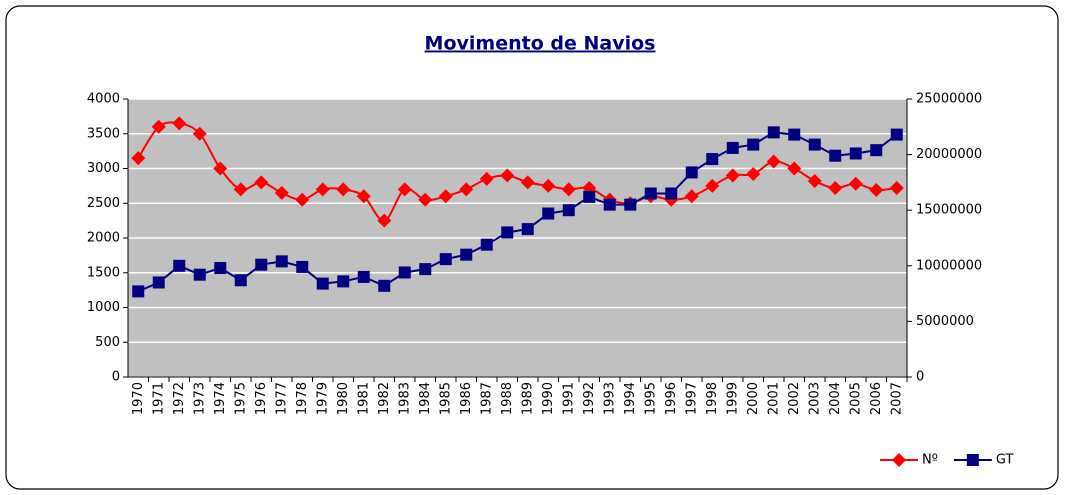  What do you see at coordinates (568, 398) in the screenshot?
I see `x-tick-label: 1991` at bounding box center [568, 398].